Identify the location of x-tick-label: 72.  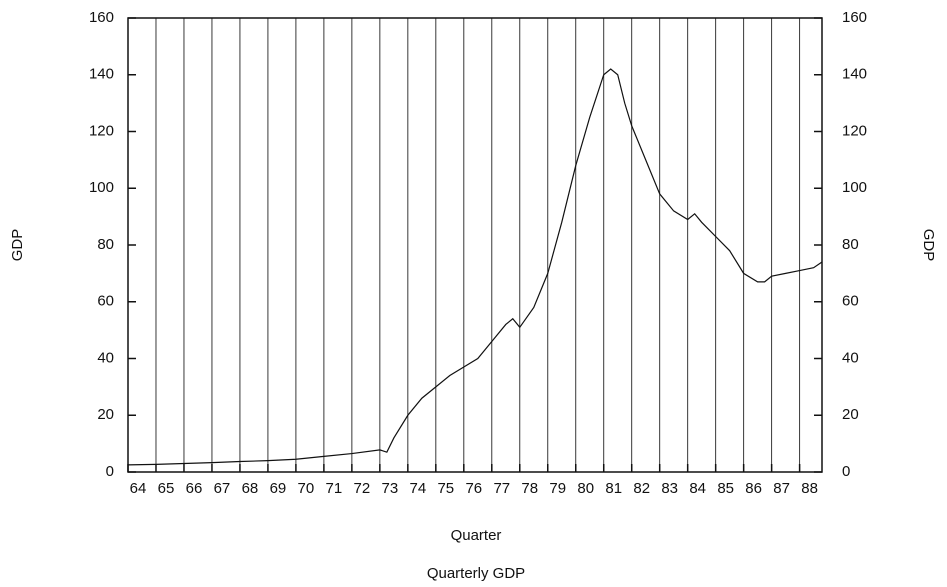
(362, 488).